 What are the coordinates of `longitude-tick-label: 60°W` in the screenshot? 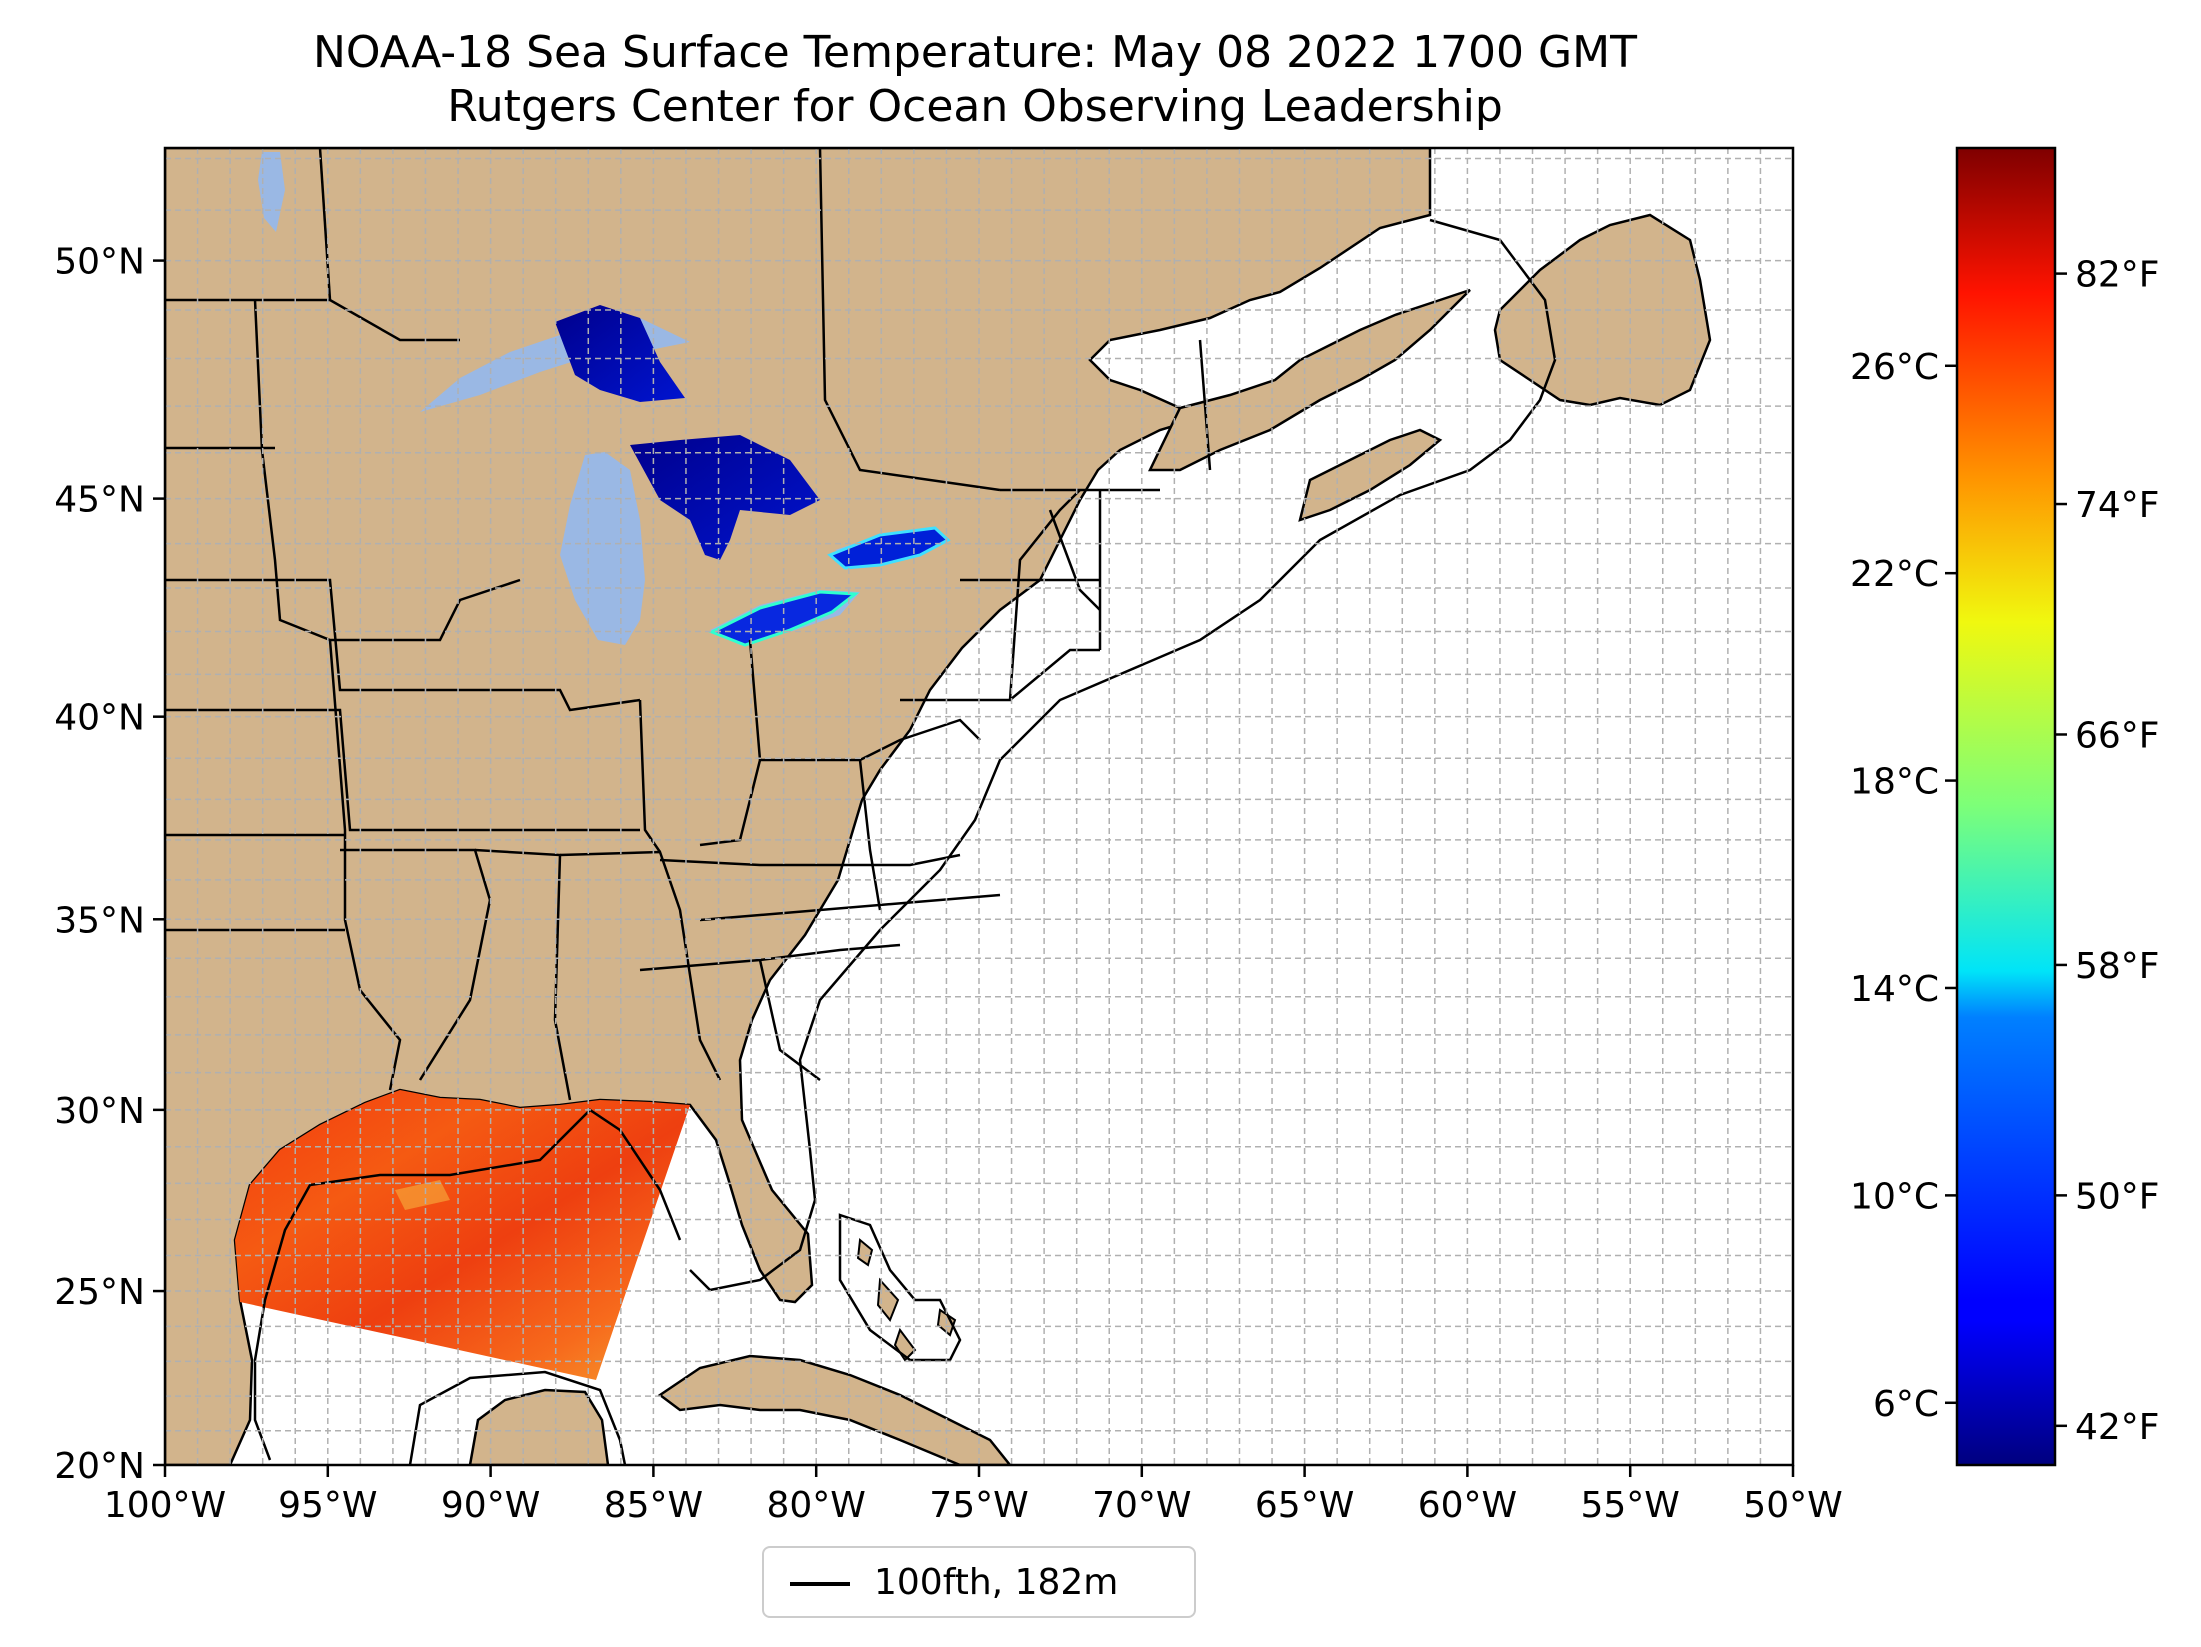 It's located at (1467, 1505).